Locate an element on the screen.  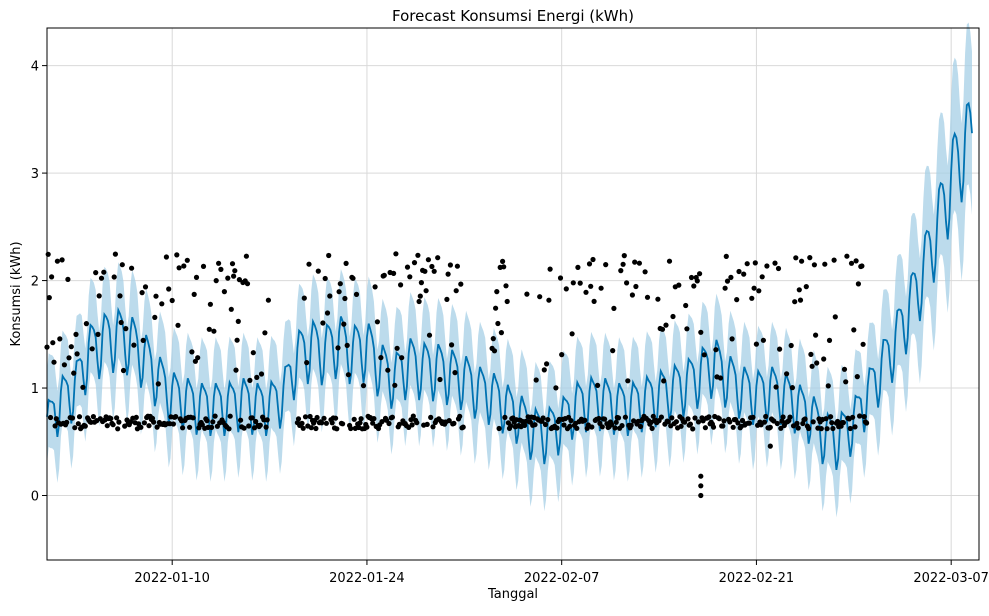
x-tick-label: 2022-01-24 is located at coordinates (367, 578).